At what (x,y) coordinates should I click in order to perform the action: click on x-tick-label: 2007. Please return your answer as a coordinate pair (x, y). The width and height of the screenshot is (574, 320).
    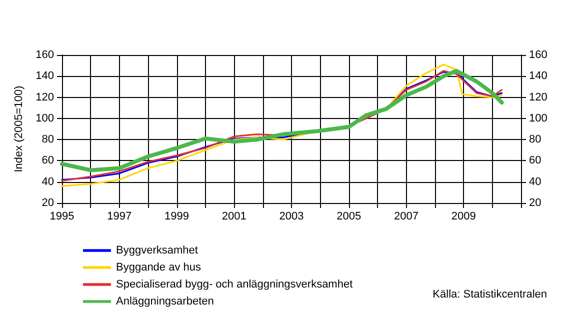
    Looking at the image, I should click on (406, 216).